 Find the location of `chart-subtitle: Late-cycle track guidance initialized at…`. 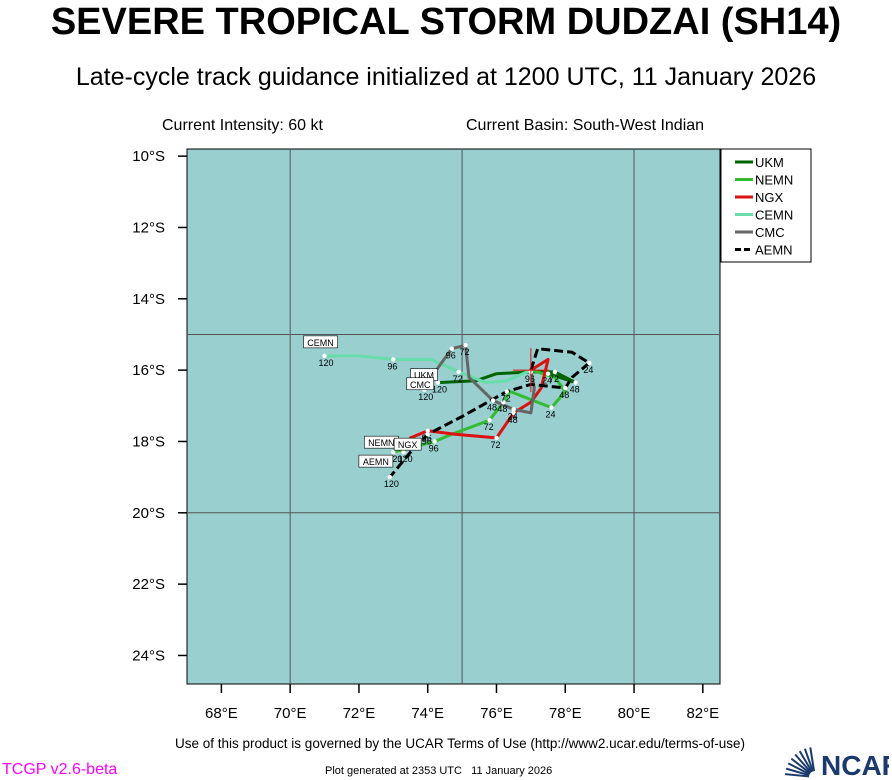

chart-subtitle: Late-cycle track guidance initialized at… is located at coordinates (446, 77).